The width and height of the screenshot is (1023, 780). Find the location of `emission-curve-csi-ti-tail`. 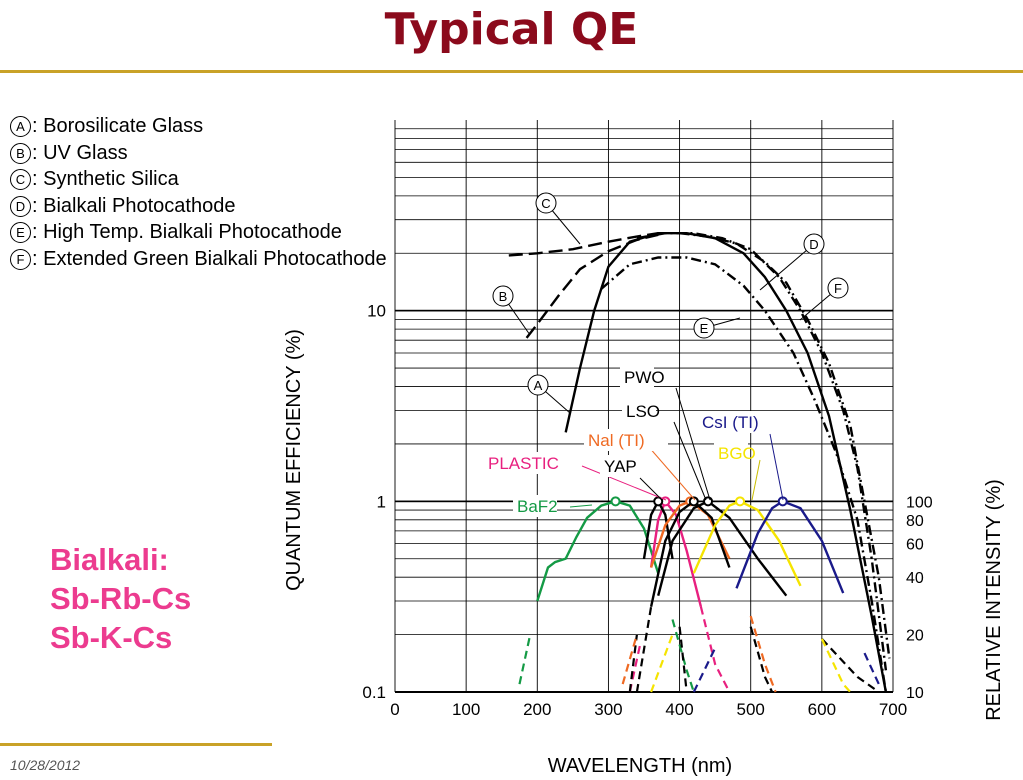

emission-curve-csi-ti-tail is located at coordinates (871, 668).